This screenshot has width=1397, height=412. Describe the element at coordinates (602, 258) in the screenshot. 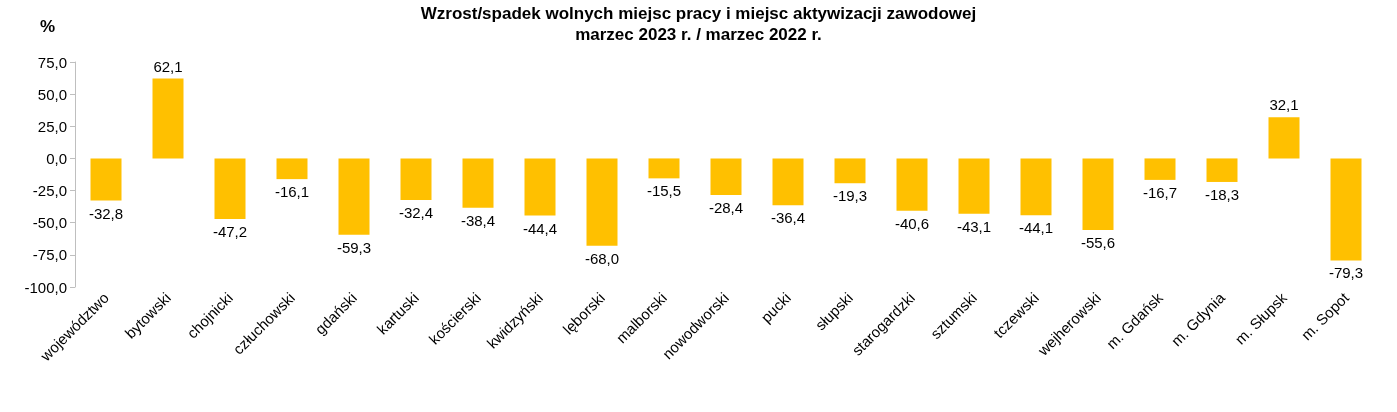

I see `data-label: -68,0` at that location.